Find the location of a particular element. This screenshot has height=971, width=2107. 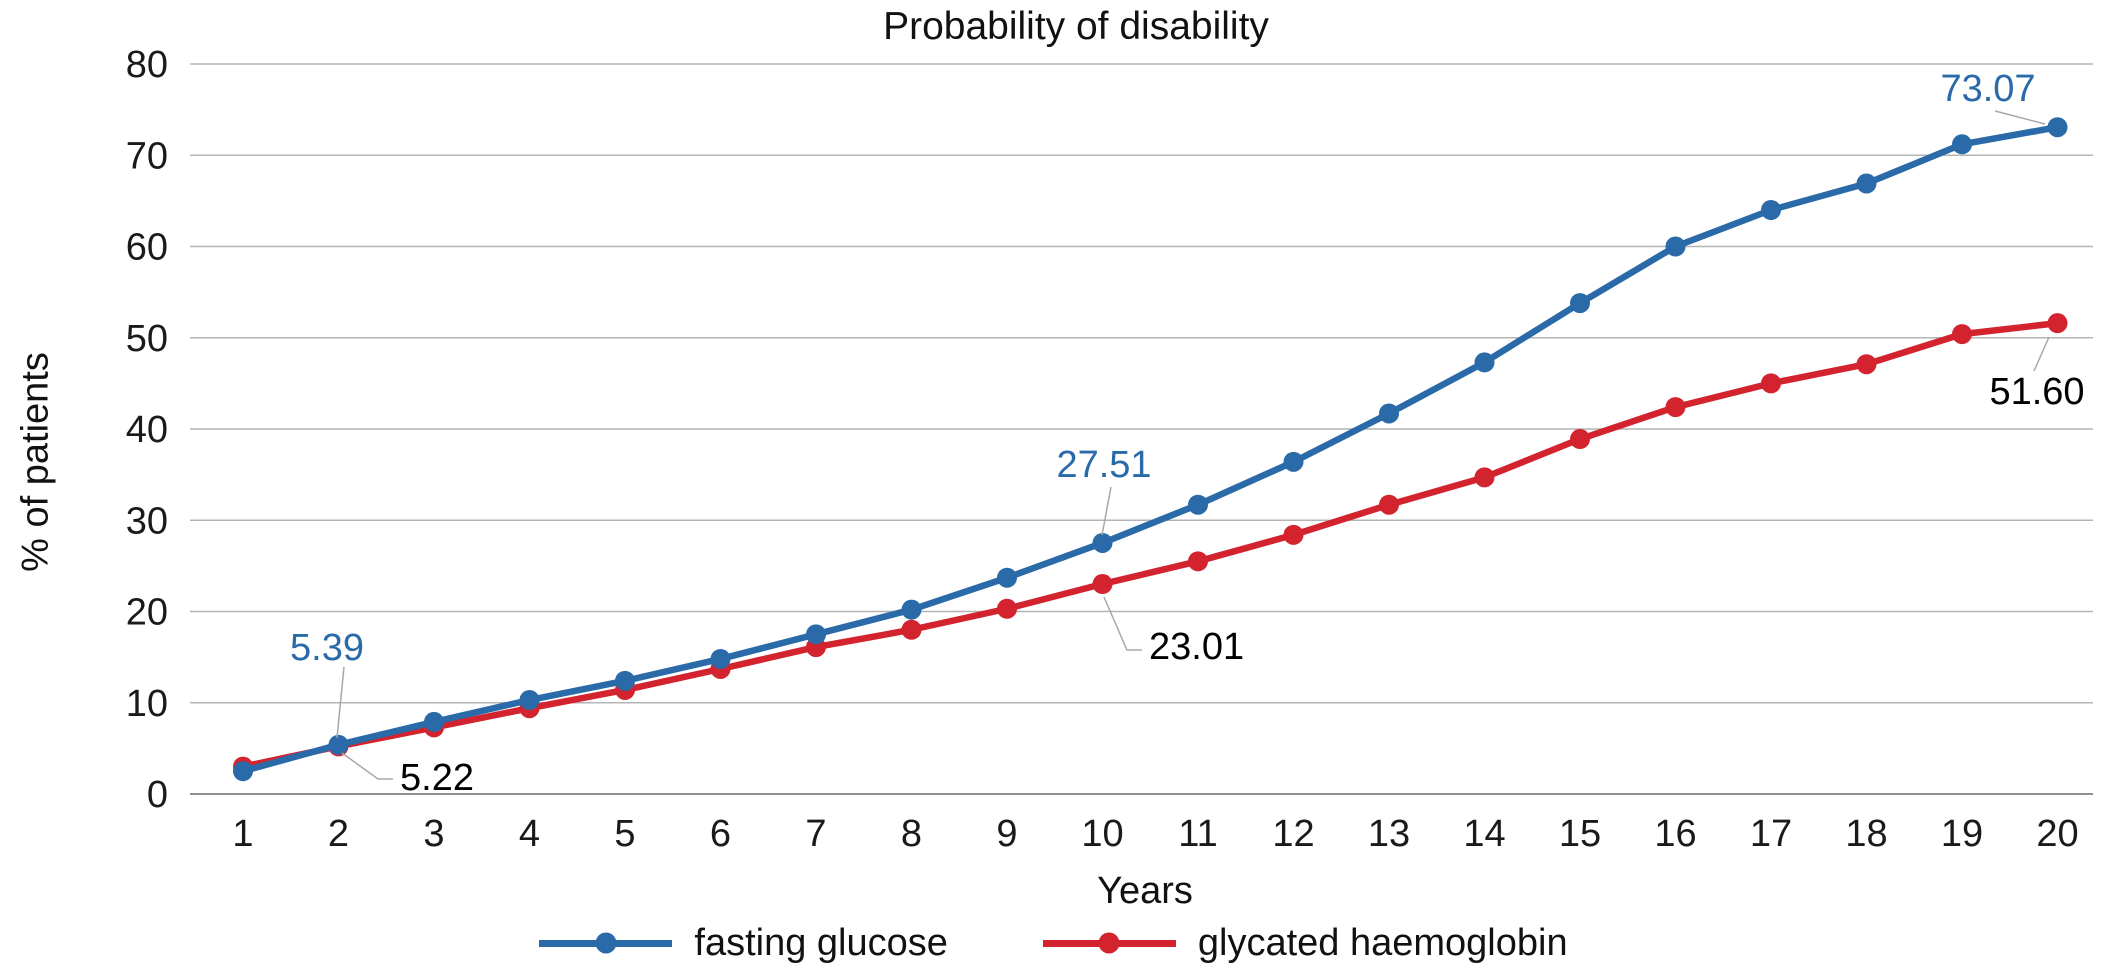

y-tick-label: 40 is located at coordinates (147, 430).